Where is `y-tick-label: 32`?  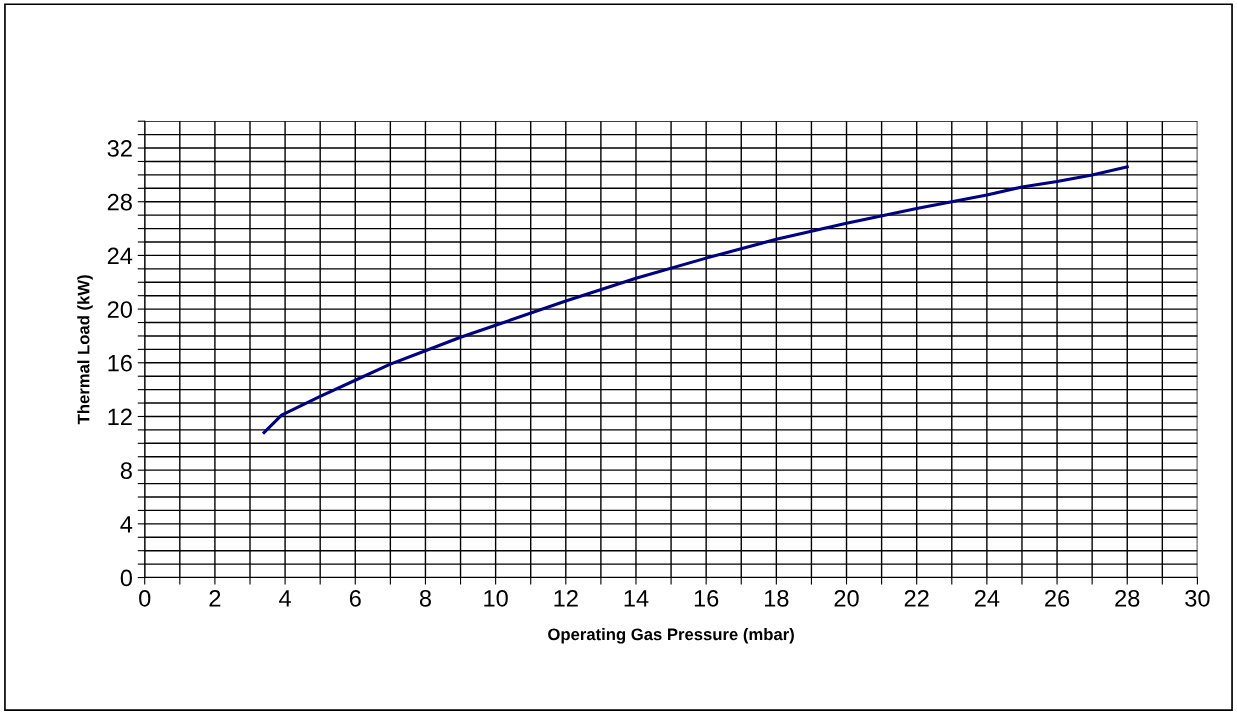 y-tick-label: 32 is located at coordinates (119, 148).